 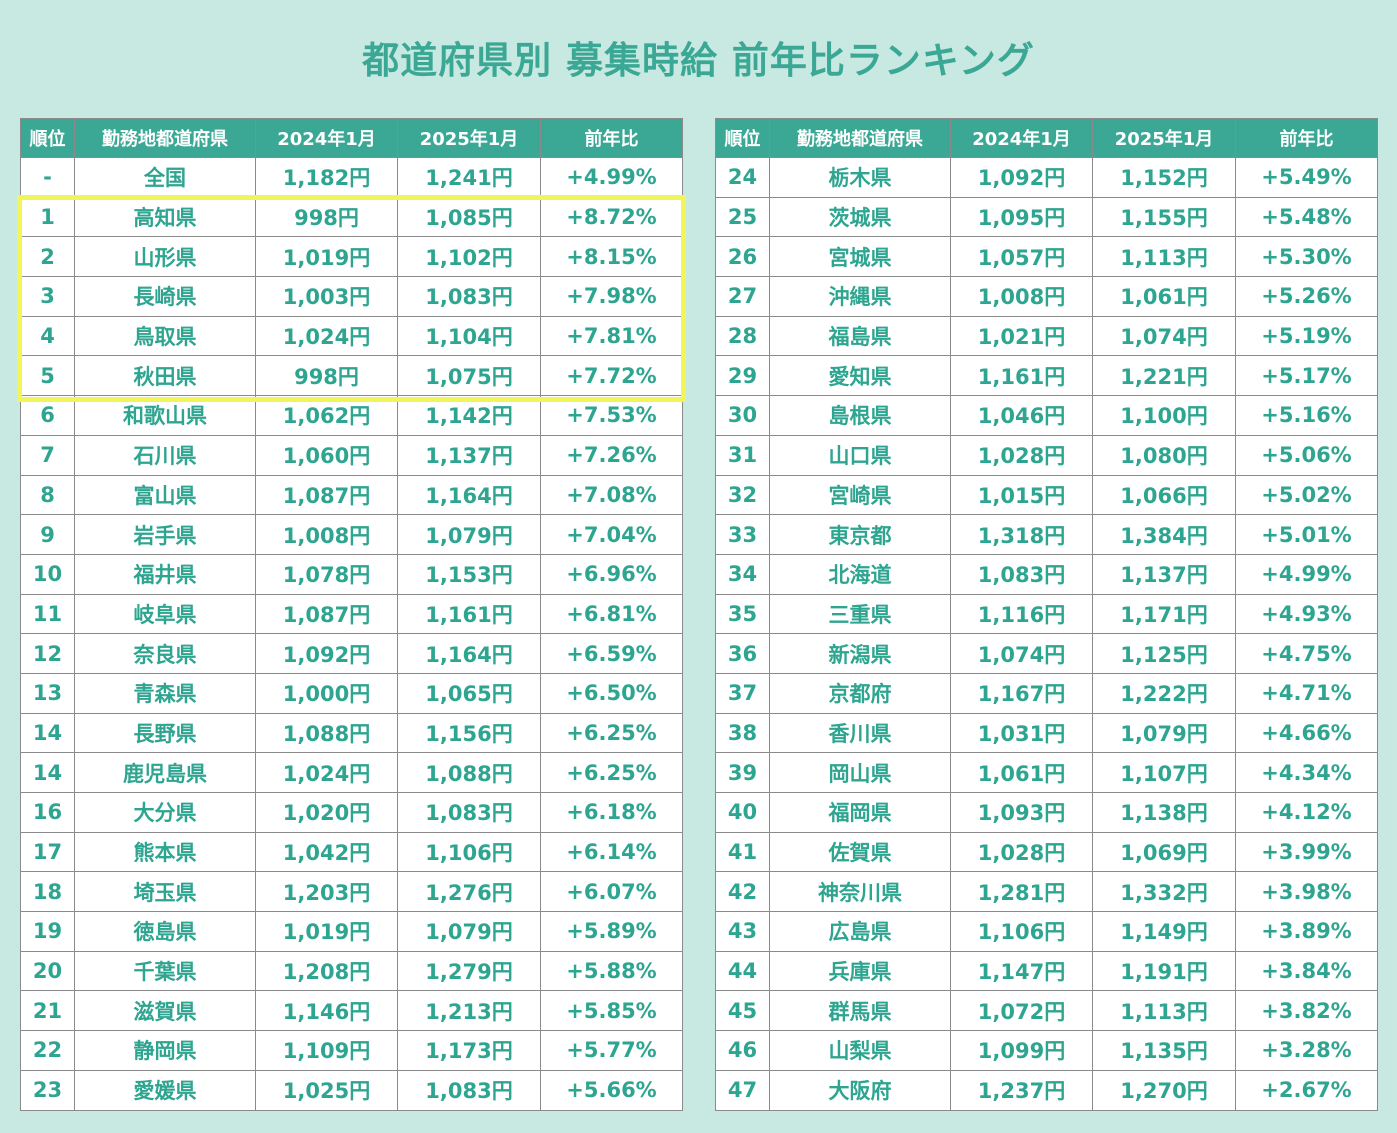 What do you see at coordinates (1306, 177) in the screenshot?
I see `yoy-cell: +5.49%` at bounding box center [1306, 177].